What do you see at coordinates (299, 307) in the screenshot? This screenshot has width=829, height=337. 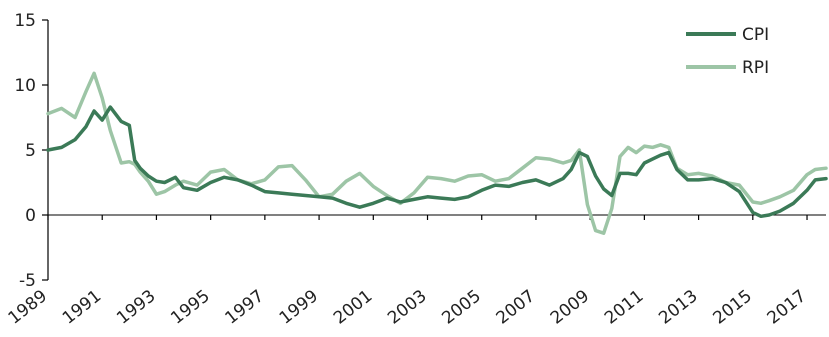 I see `x-tick-label: 1999` at bounding box center [299, 307].